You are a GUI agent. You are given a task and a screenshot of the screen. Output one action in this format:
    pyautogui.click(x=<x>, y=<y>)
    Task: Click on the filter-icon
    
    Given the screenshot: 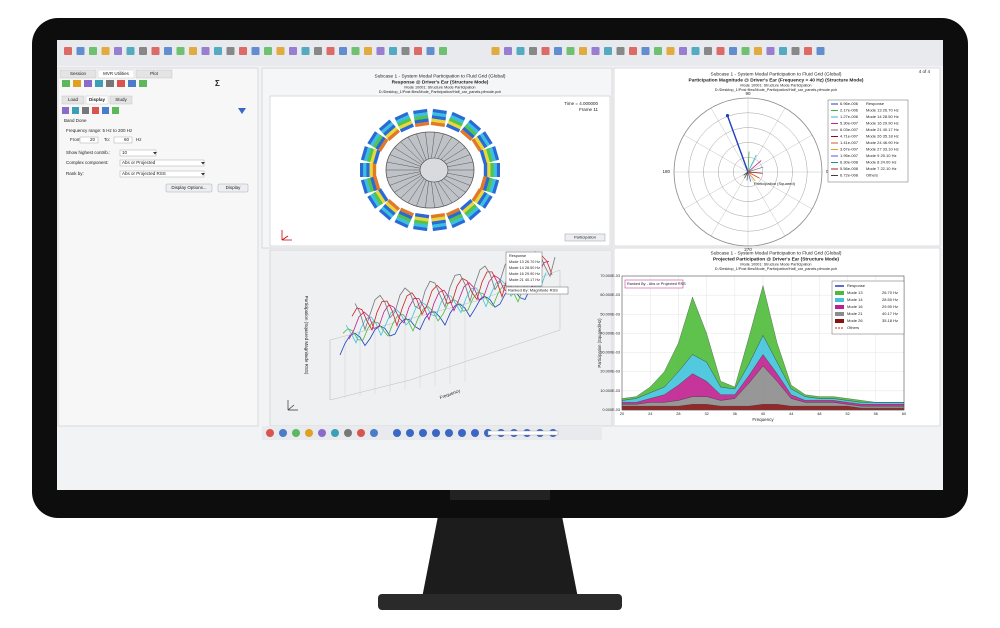 What is the action you would take?
    pyautogui.click(x=242, y=111)
    